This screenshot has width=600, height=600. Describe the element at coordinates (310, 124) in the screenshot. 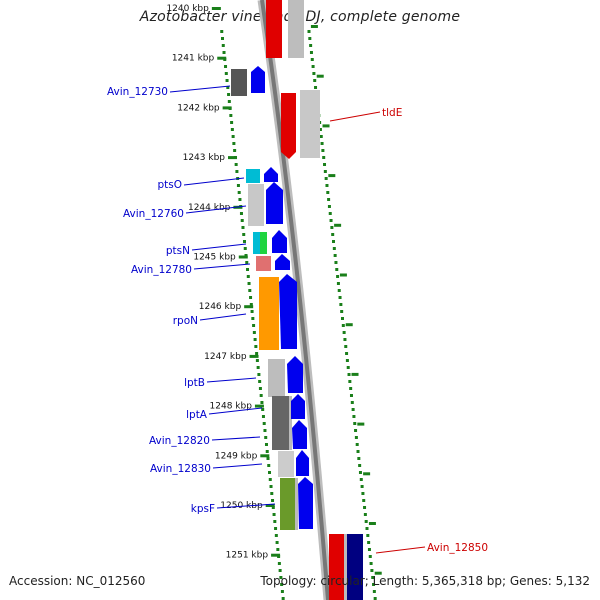

I see `gene-block-tlde` at that location.